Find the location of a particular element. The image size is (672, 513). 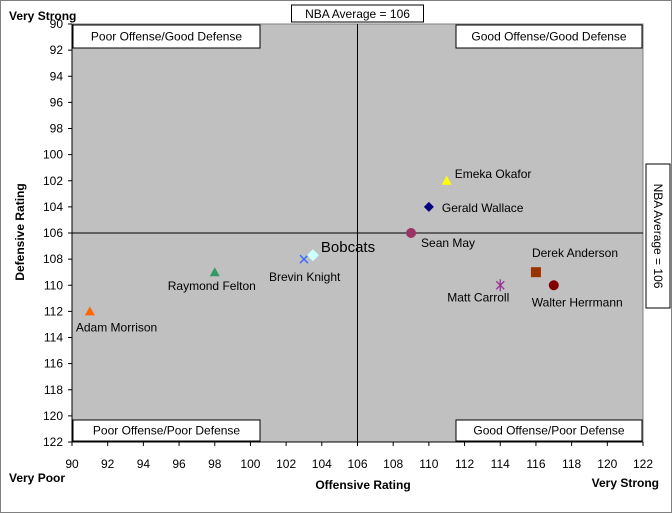

x-tick-label: 120 is located at coordinates (607, 464).